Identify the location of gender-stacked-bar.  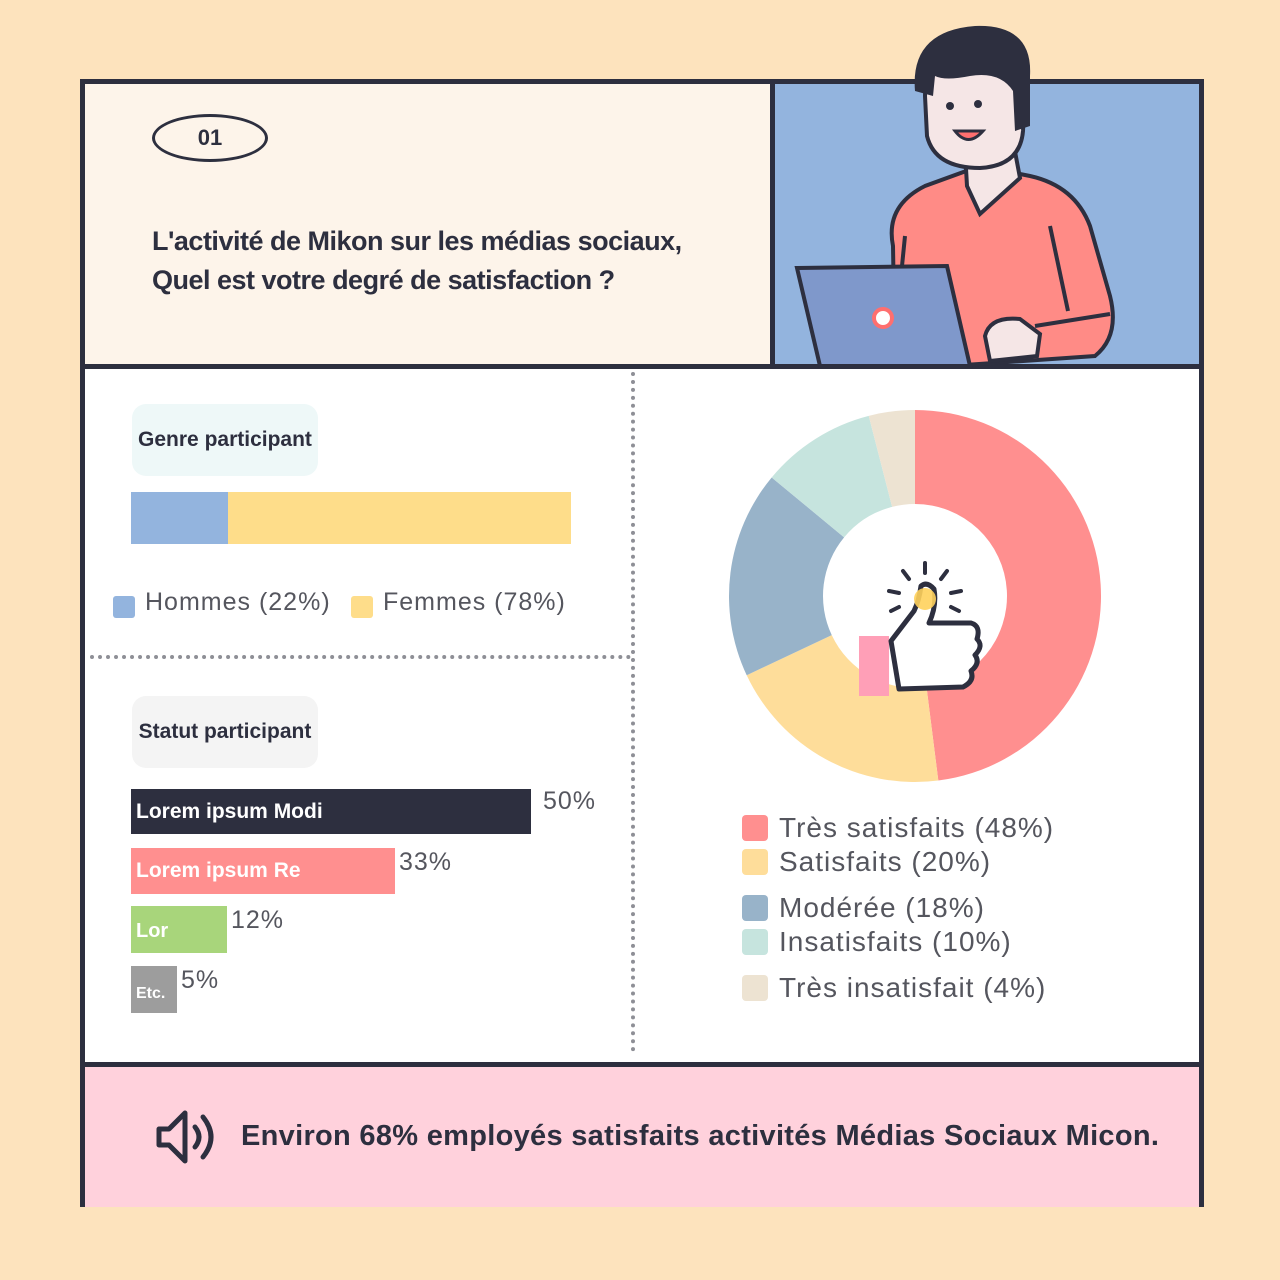
(351, 518).